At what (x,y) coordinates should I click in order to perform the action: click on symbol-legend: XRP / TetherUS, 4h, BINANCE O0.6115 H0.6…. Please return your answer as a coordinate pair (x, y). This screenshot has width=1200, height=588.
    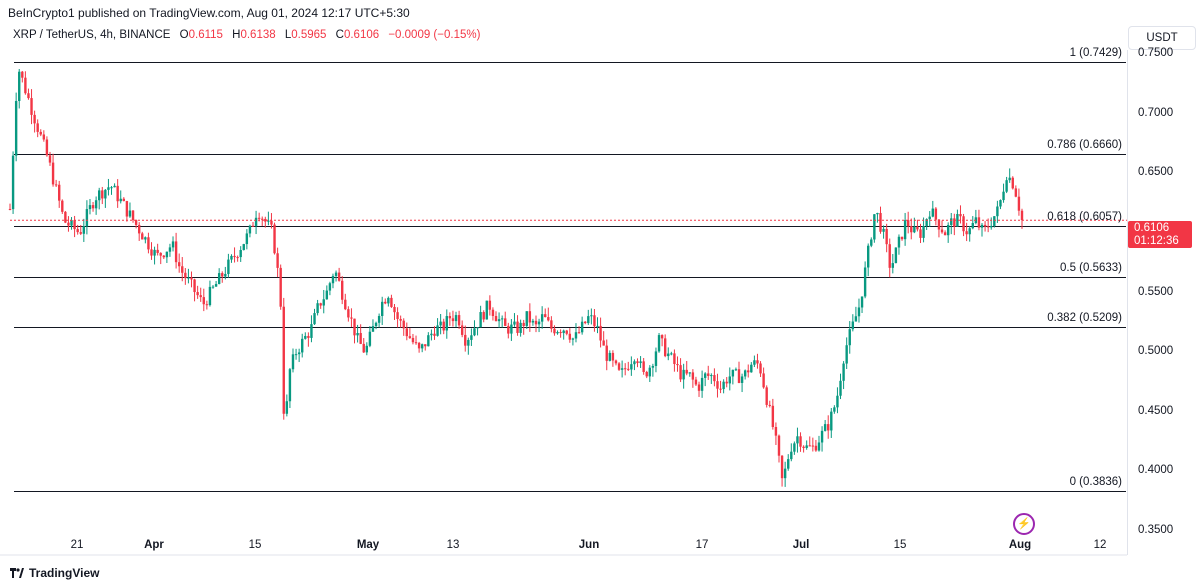
    Looking at the image, I should click on (246, 35).